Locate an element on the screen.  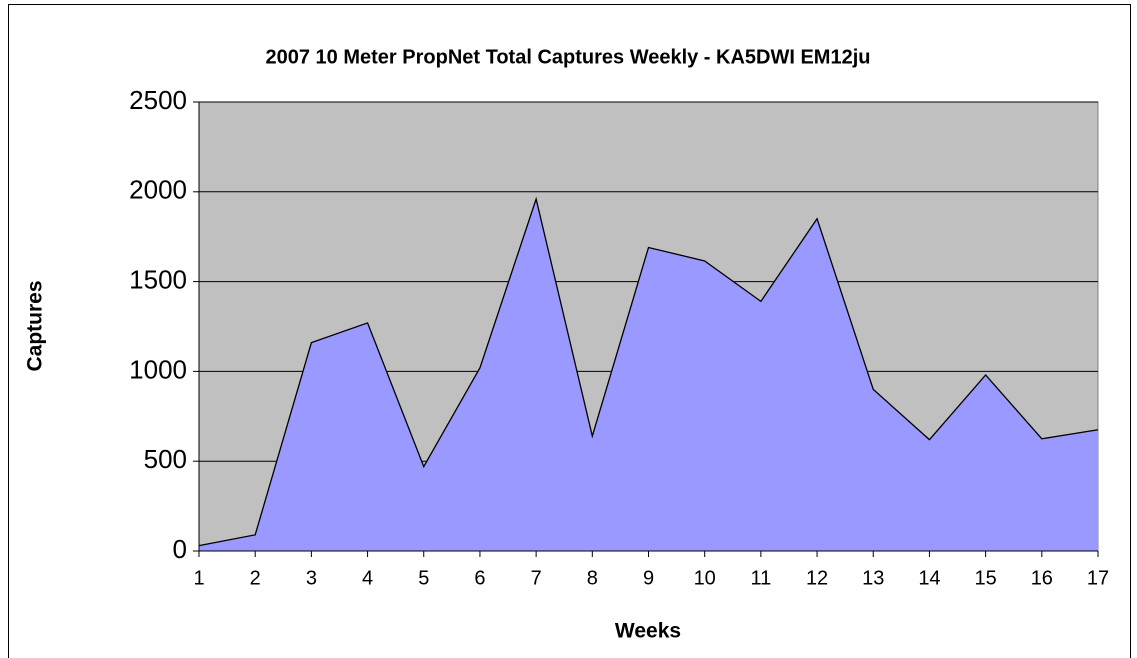
x-axis-title: Weeks is located at coordinates (648, 631).